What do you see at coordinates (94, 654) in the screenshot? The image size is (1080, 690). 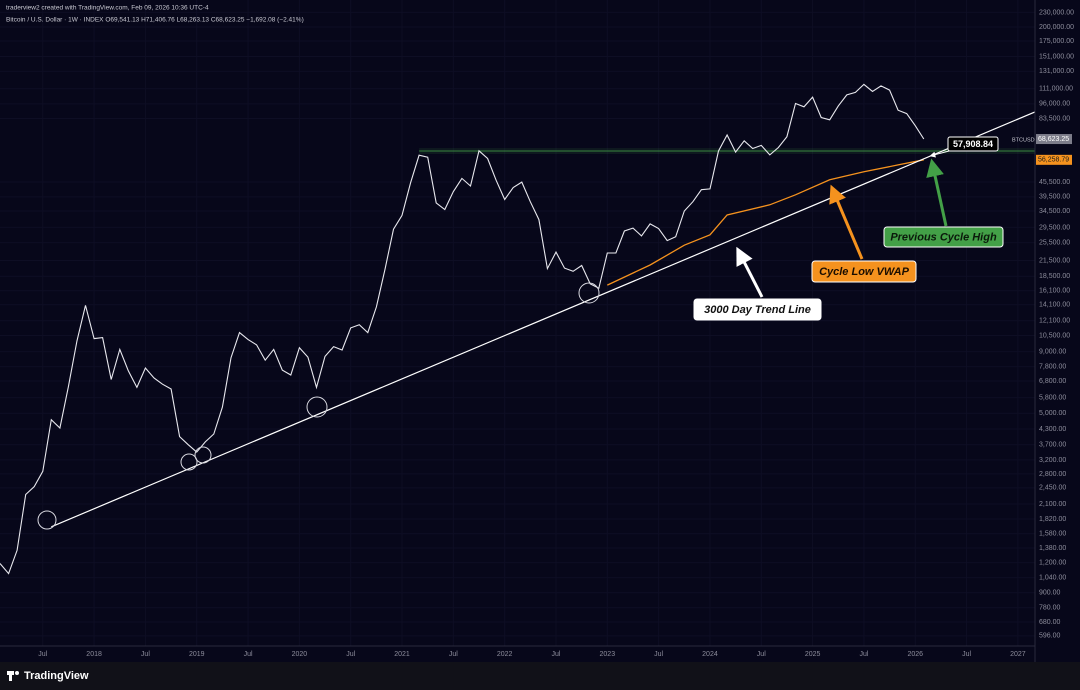 I see `x-tick-label: 2018` at bounding box center [94, 654].